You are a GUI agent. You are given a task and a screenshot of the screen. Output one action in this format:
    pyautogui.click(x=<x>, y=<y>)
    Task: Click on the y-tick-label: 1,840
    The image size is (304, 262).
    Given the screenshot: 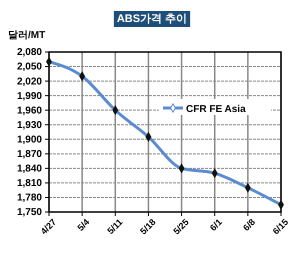 What is the action you would take?
    pyautogui.click(x=29, y=169)
    